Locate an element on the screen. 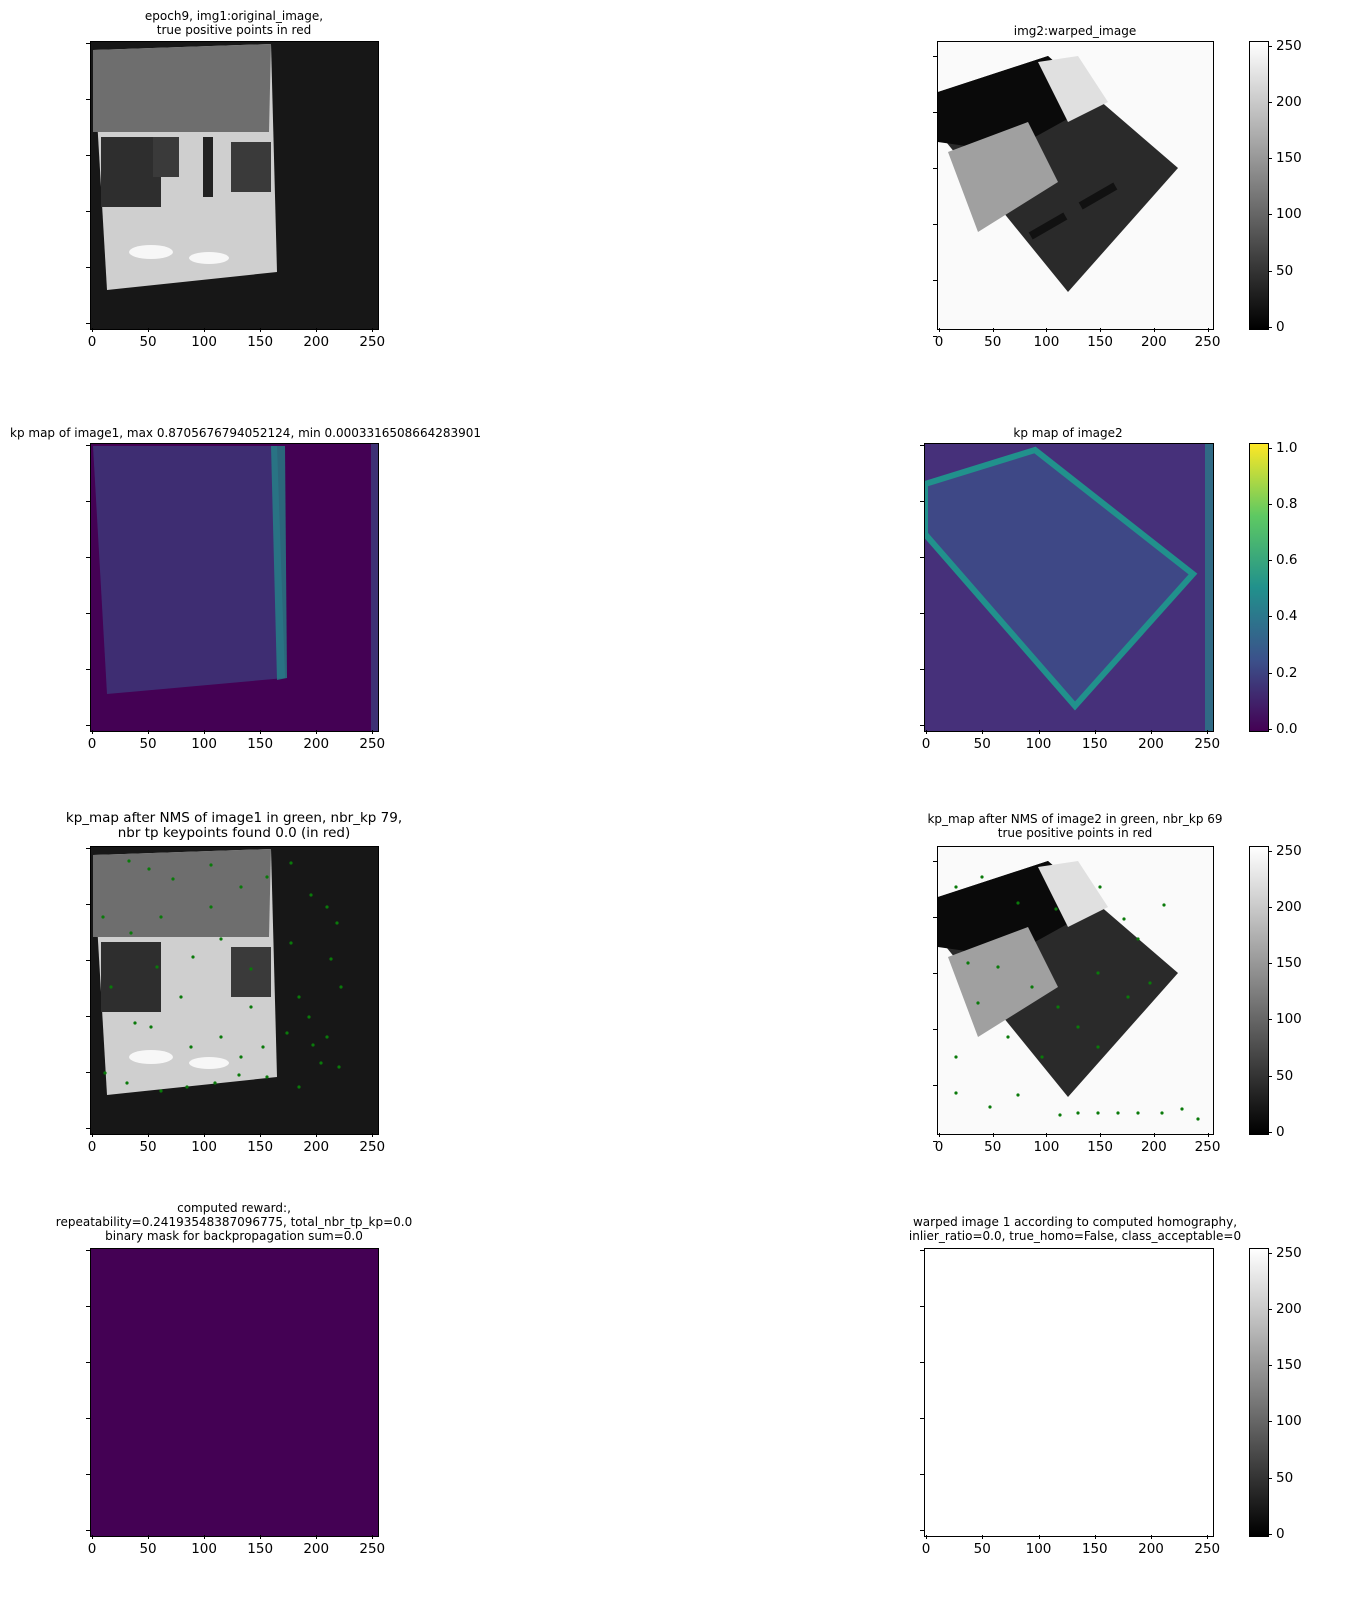  colorbar-tick-label: 150 is located at coordinates (1289, 963).